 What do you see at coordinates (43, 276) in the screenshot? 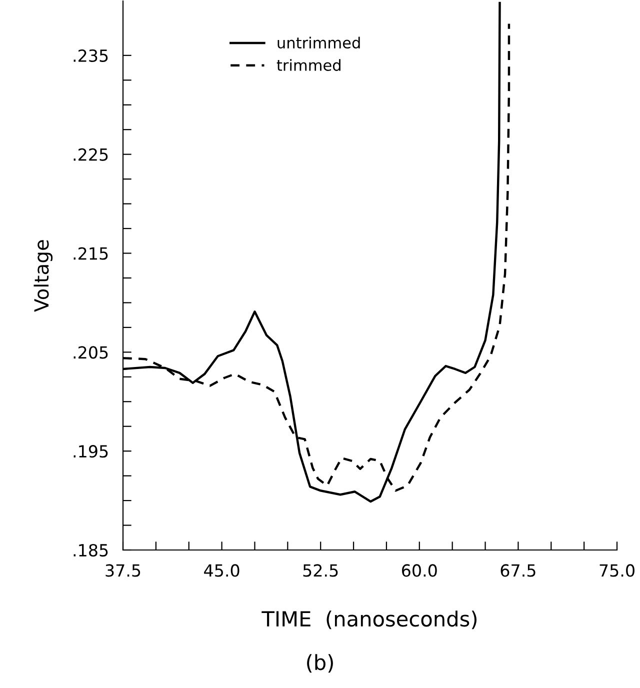
I see `y-axis-title: Voltage` at bounding box center [43, 276].